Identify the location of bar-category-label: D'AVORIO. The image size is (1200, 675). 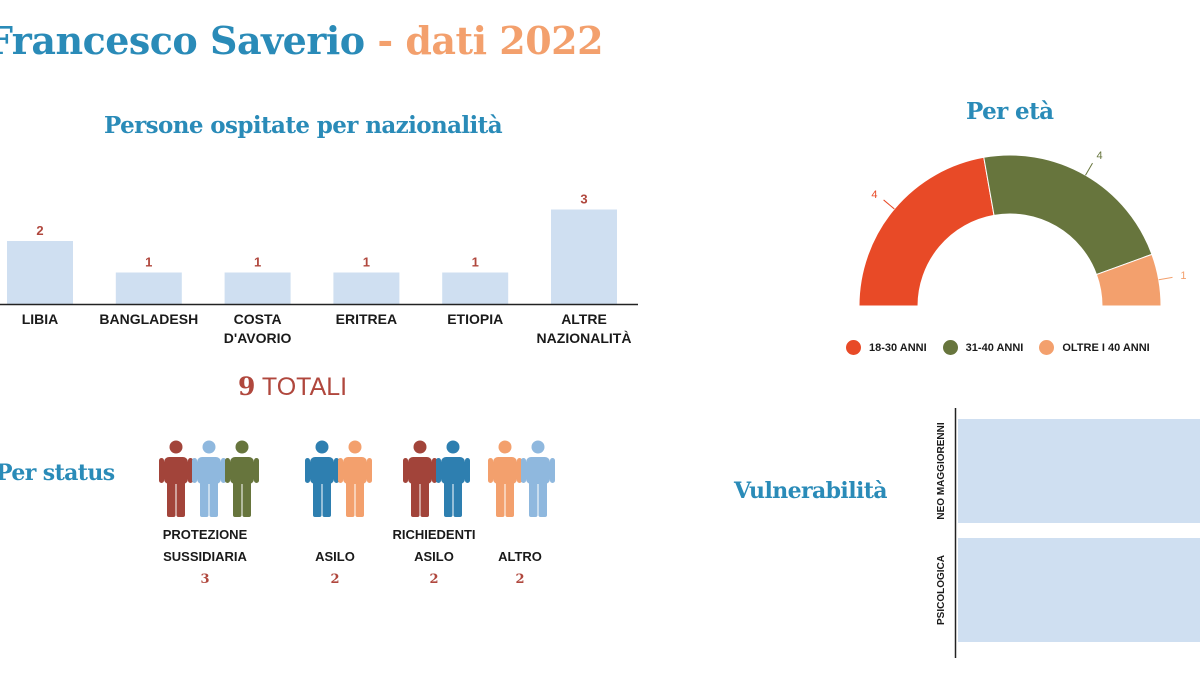
(258, 338).